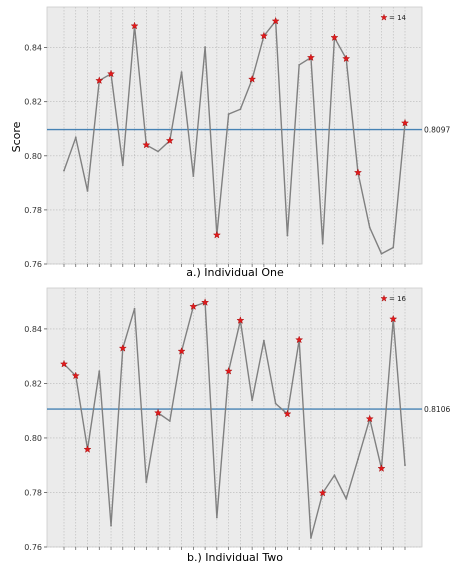 The image size is (452, 568). Describe the element at coordinates (16, 136) in the screenshot. I see `y-axis-label-one: Score` at that location.